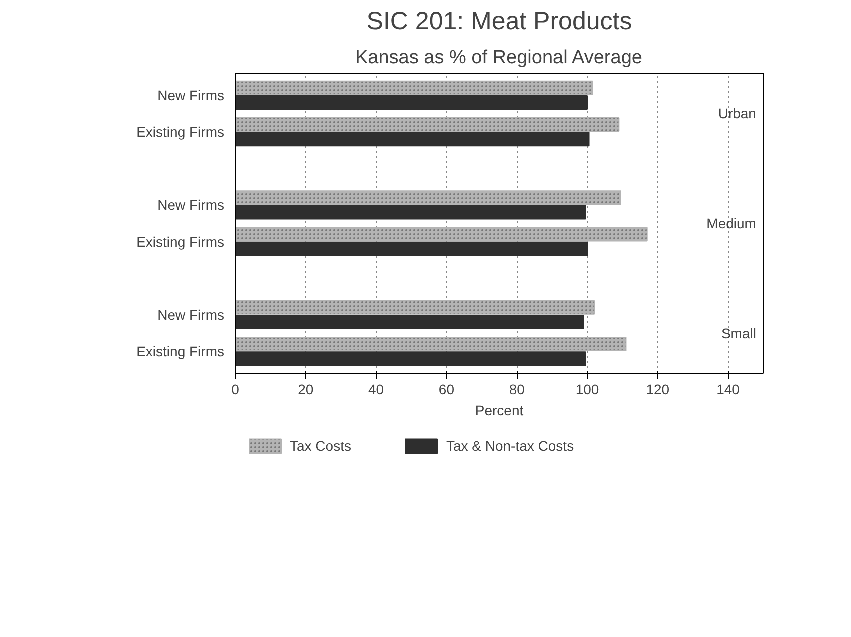 The height and width of the screenshot is (637, 851). I want to click on annotation: Small, so click(738, 333).